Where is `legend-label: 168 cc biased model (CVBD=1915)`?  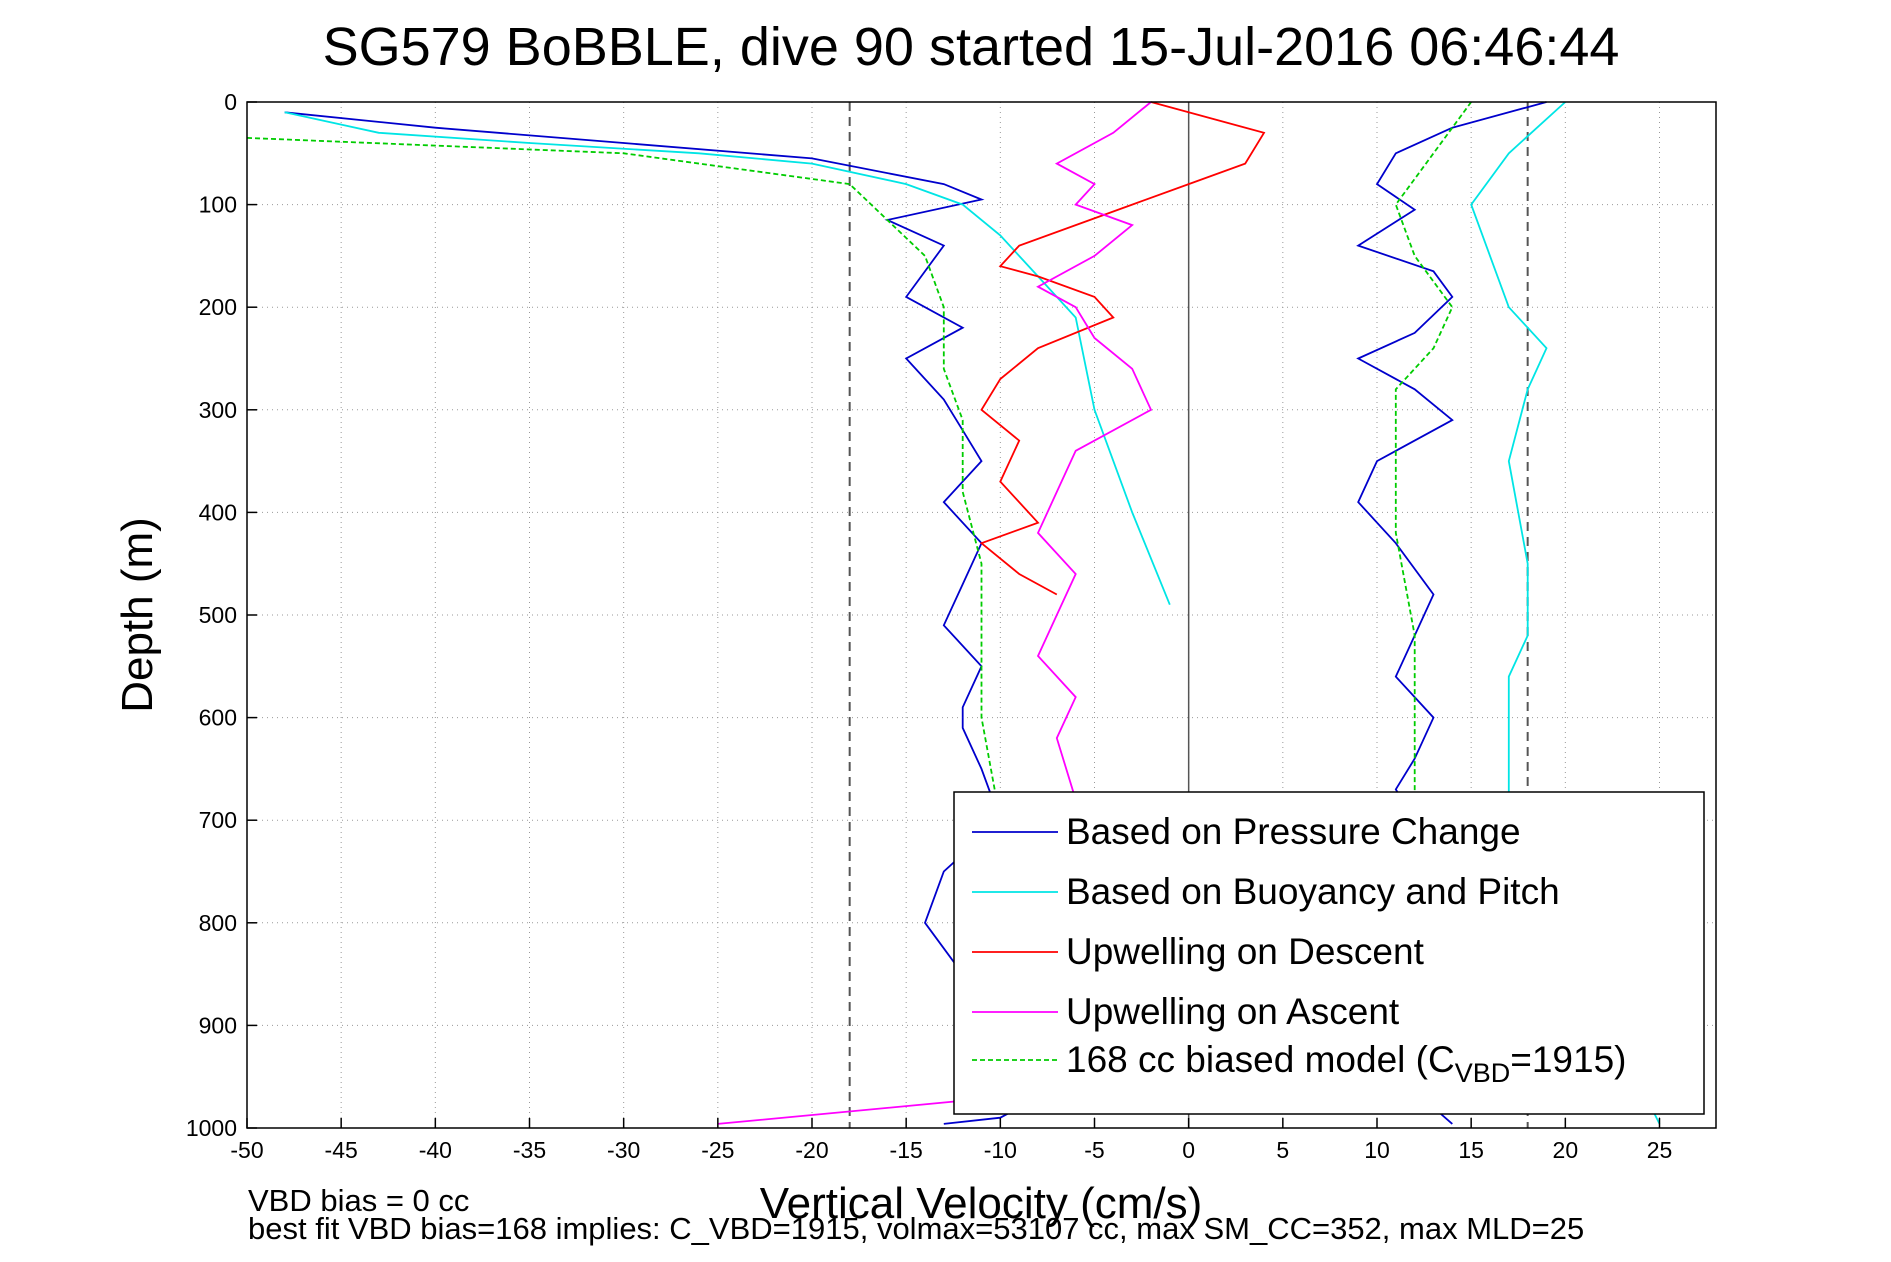 legend-label: 168 cc biased model (CVBD=1915) is located at coordinates (1346, 1063).